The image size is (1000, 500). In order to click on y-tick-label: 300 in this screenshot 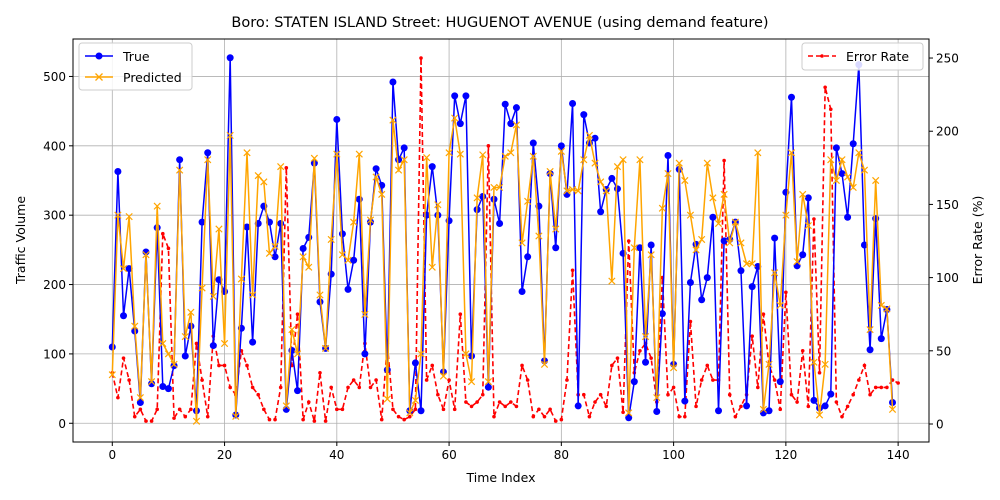, I will do `click(54, 216)`.